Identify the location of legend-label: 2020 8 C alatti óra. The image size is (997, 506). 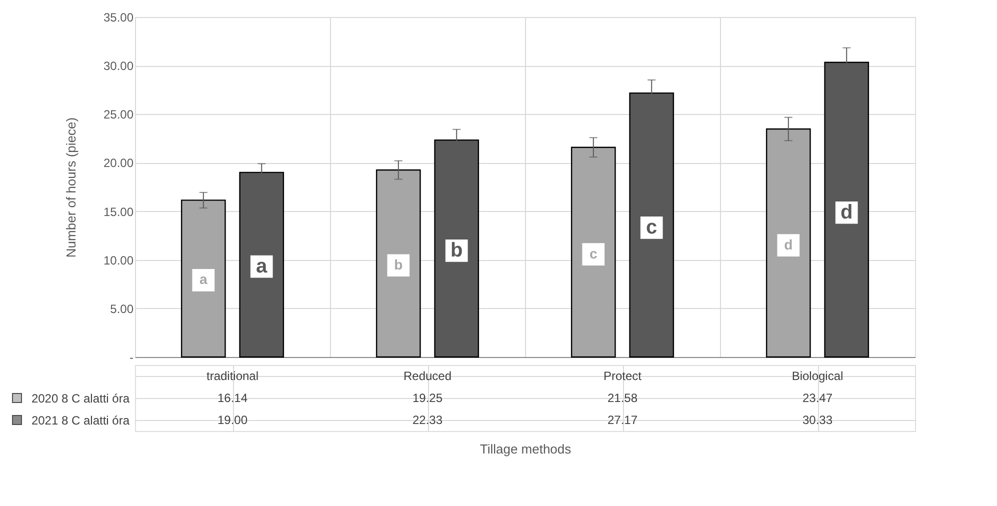
(80, 399).